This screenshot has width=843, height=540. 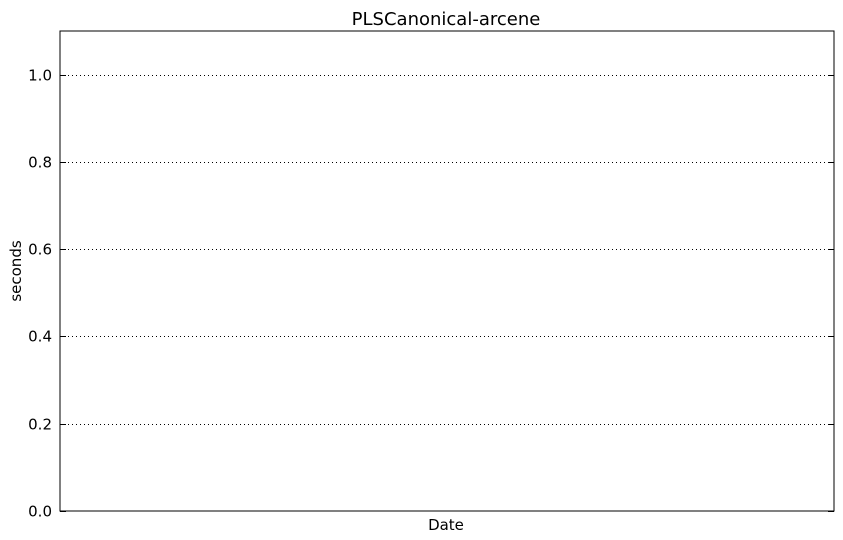 What do you see at coordinates (16, 270) in the screenshot?
I see `y-axis-label: seconds` at bounding box center [16, 270].